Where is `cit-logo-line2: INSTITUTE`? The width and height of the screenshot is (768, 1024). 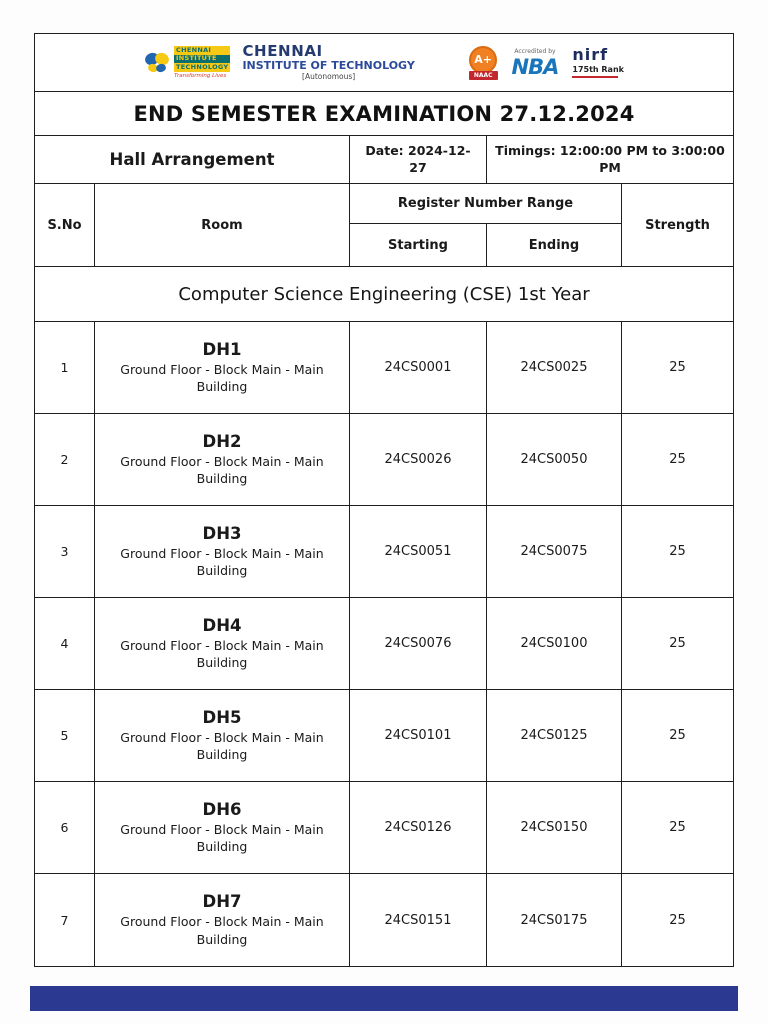
cit-logo-line2: INSTITUTE is located at coordinates (202, 59).